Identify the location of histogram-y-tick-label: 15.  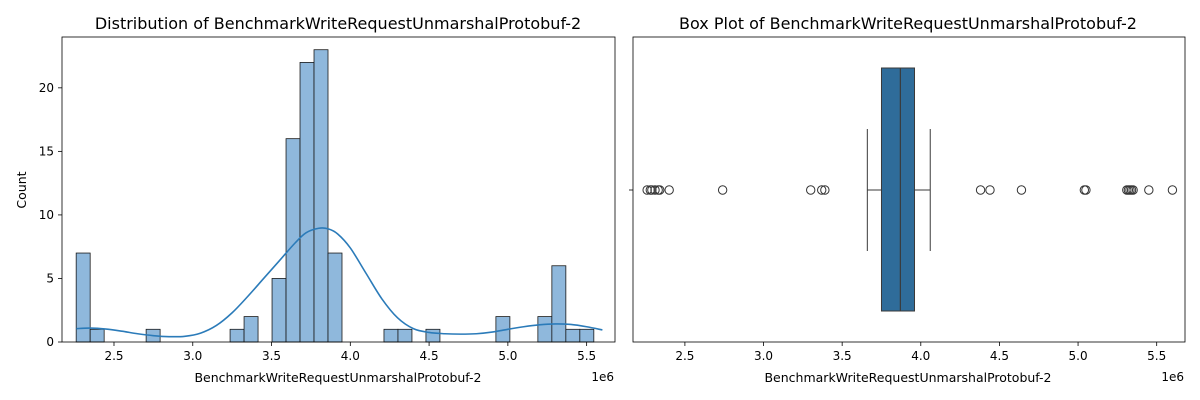
(46, 151).